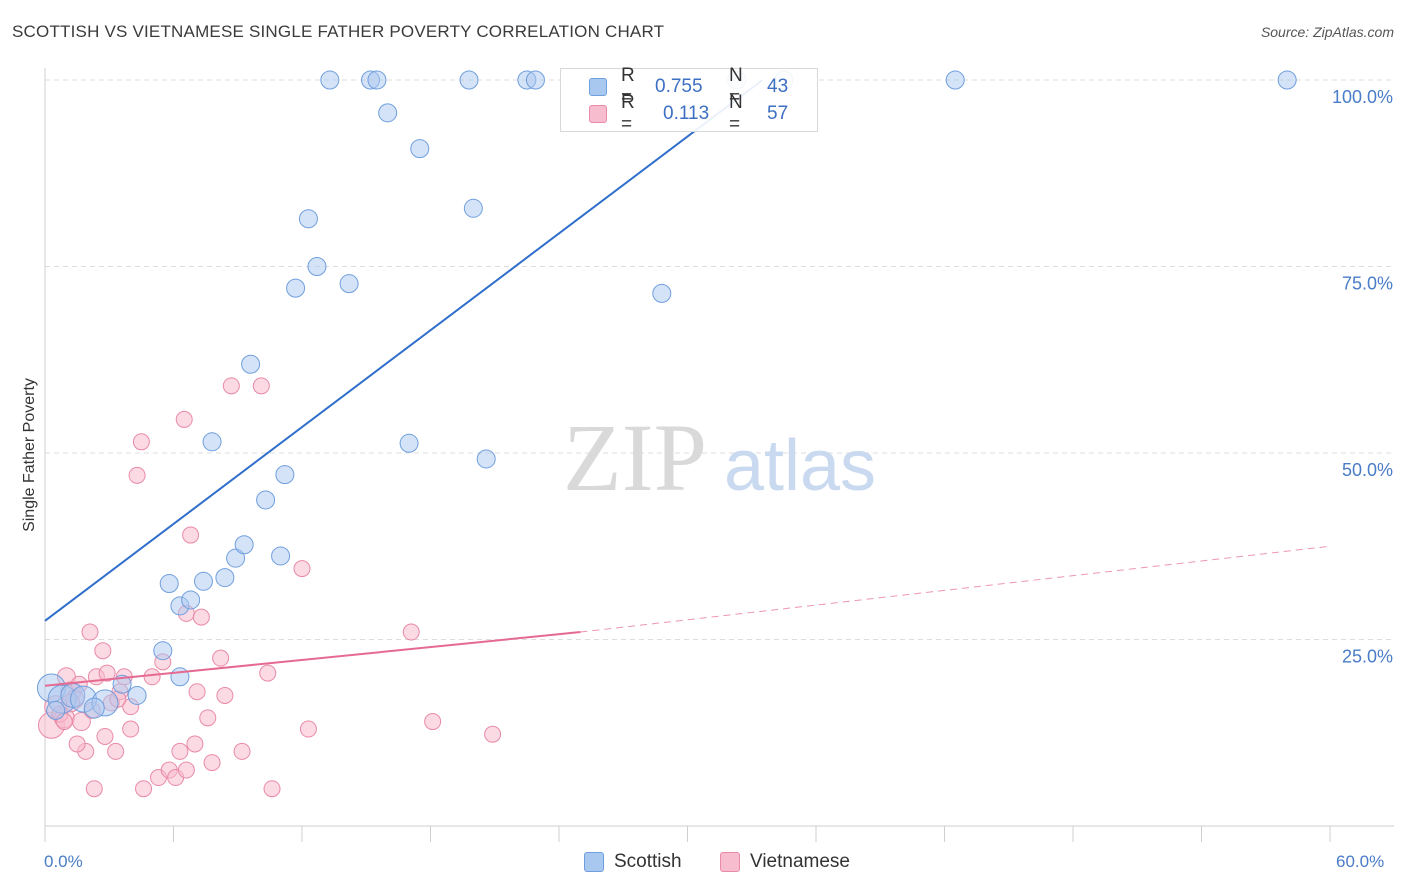 The image size is (1406, 892). I want to click on legend-item-scottish: Scottish, so click(633, 862).